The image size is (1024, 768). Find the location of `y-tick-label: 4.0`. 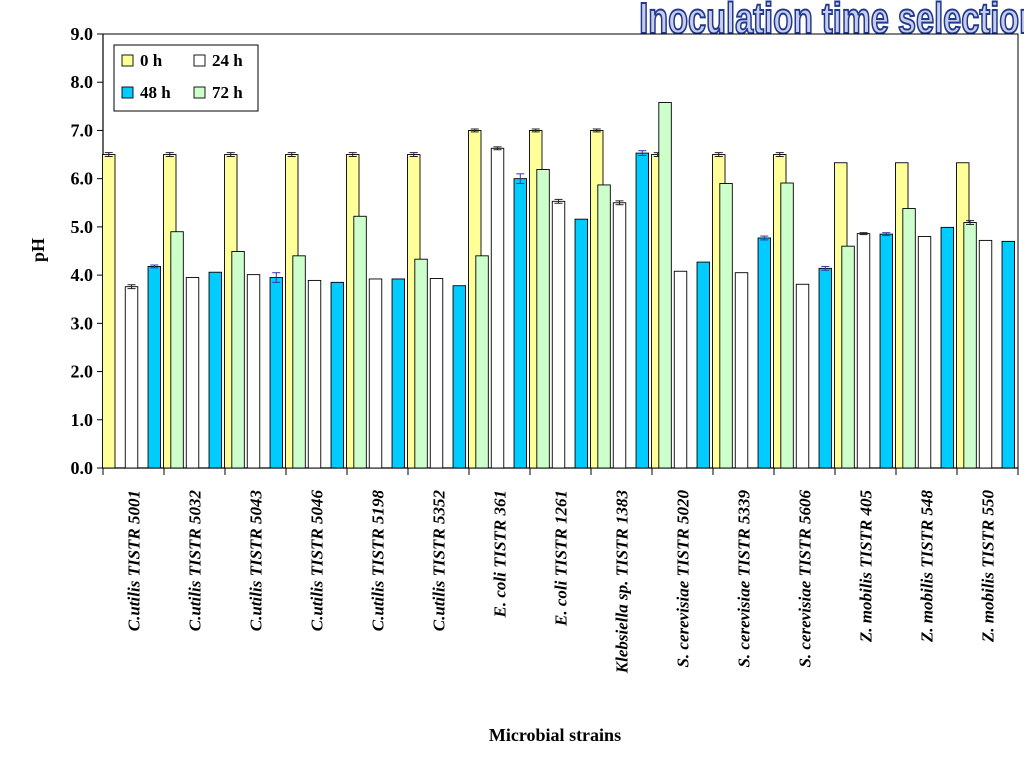

y-tick-label: 4.0 is located at coordinates (82, 275).